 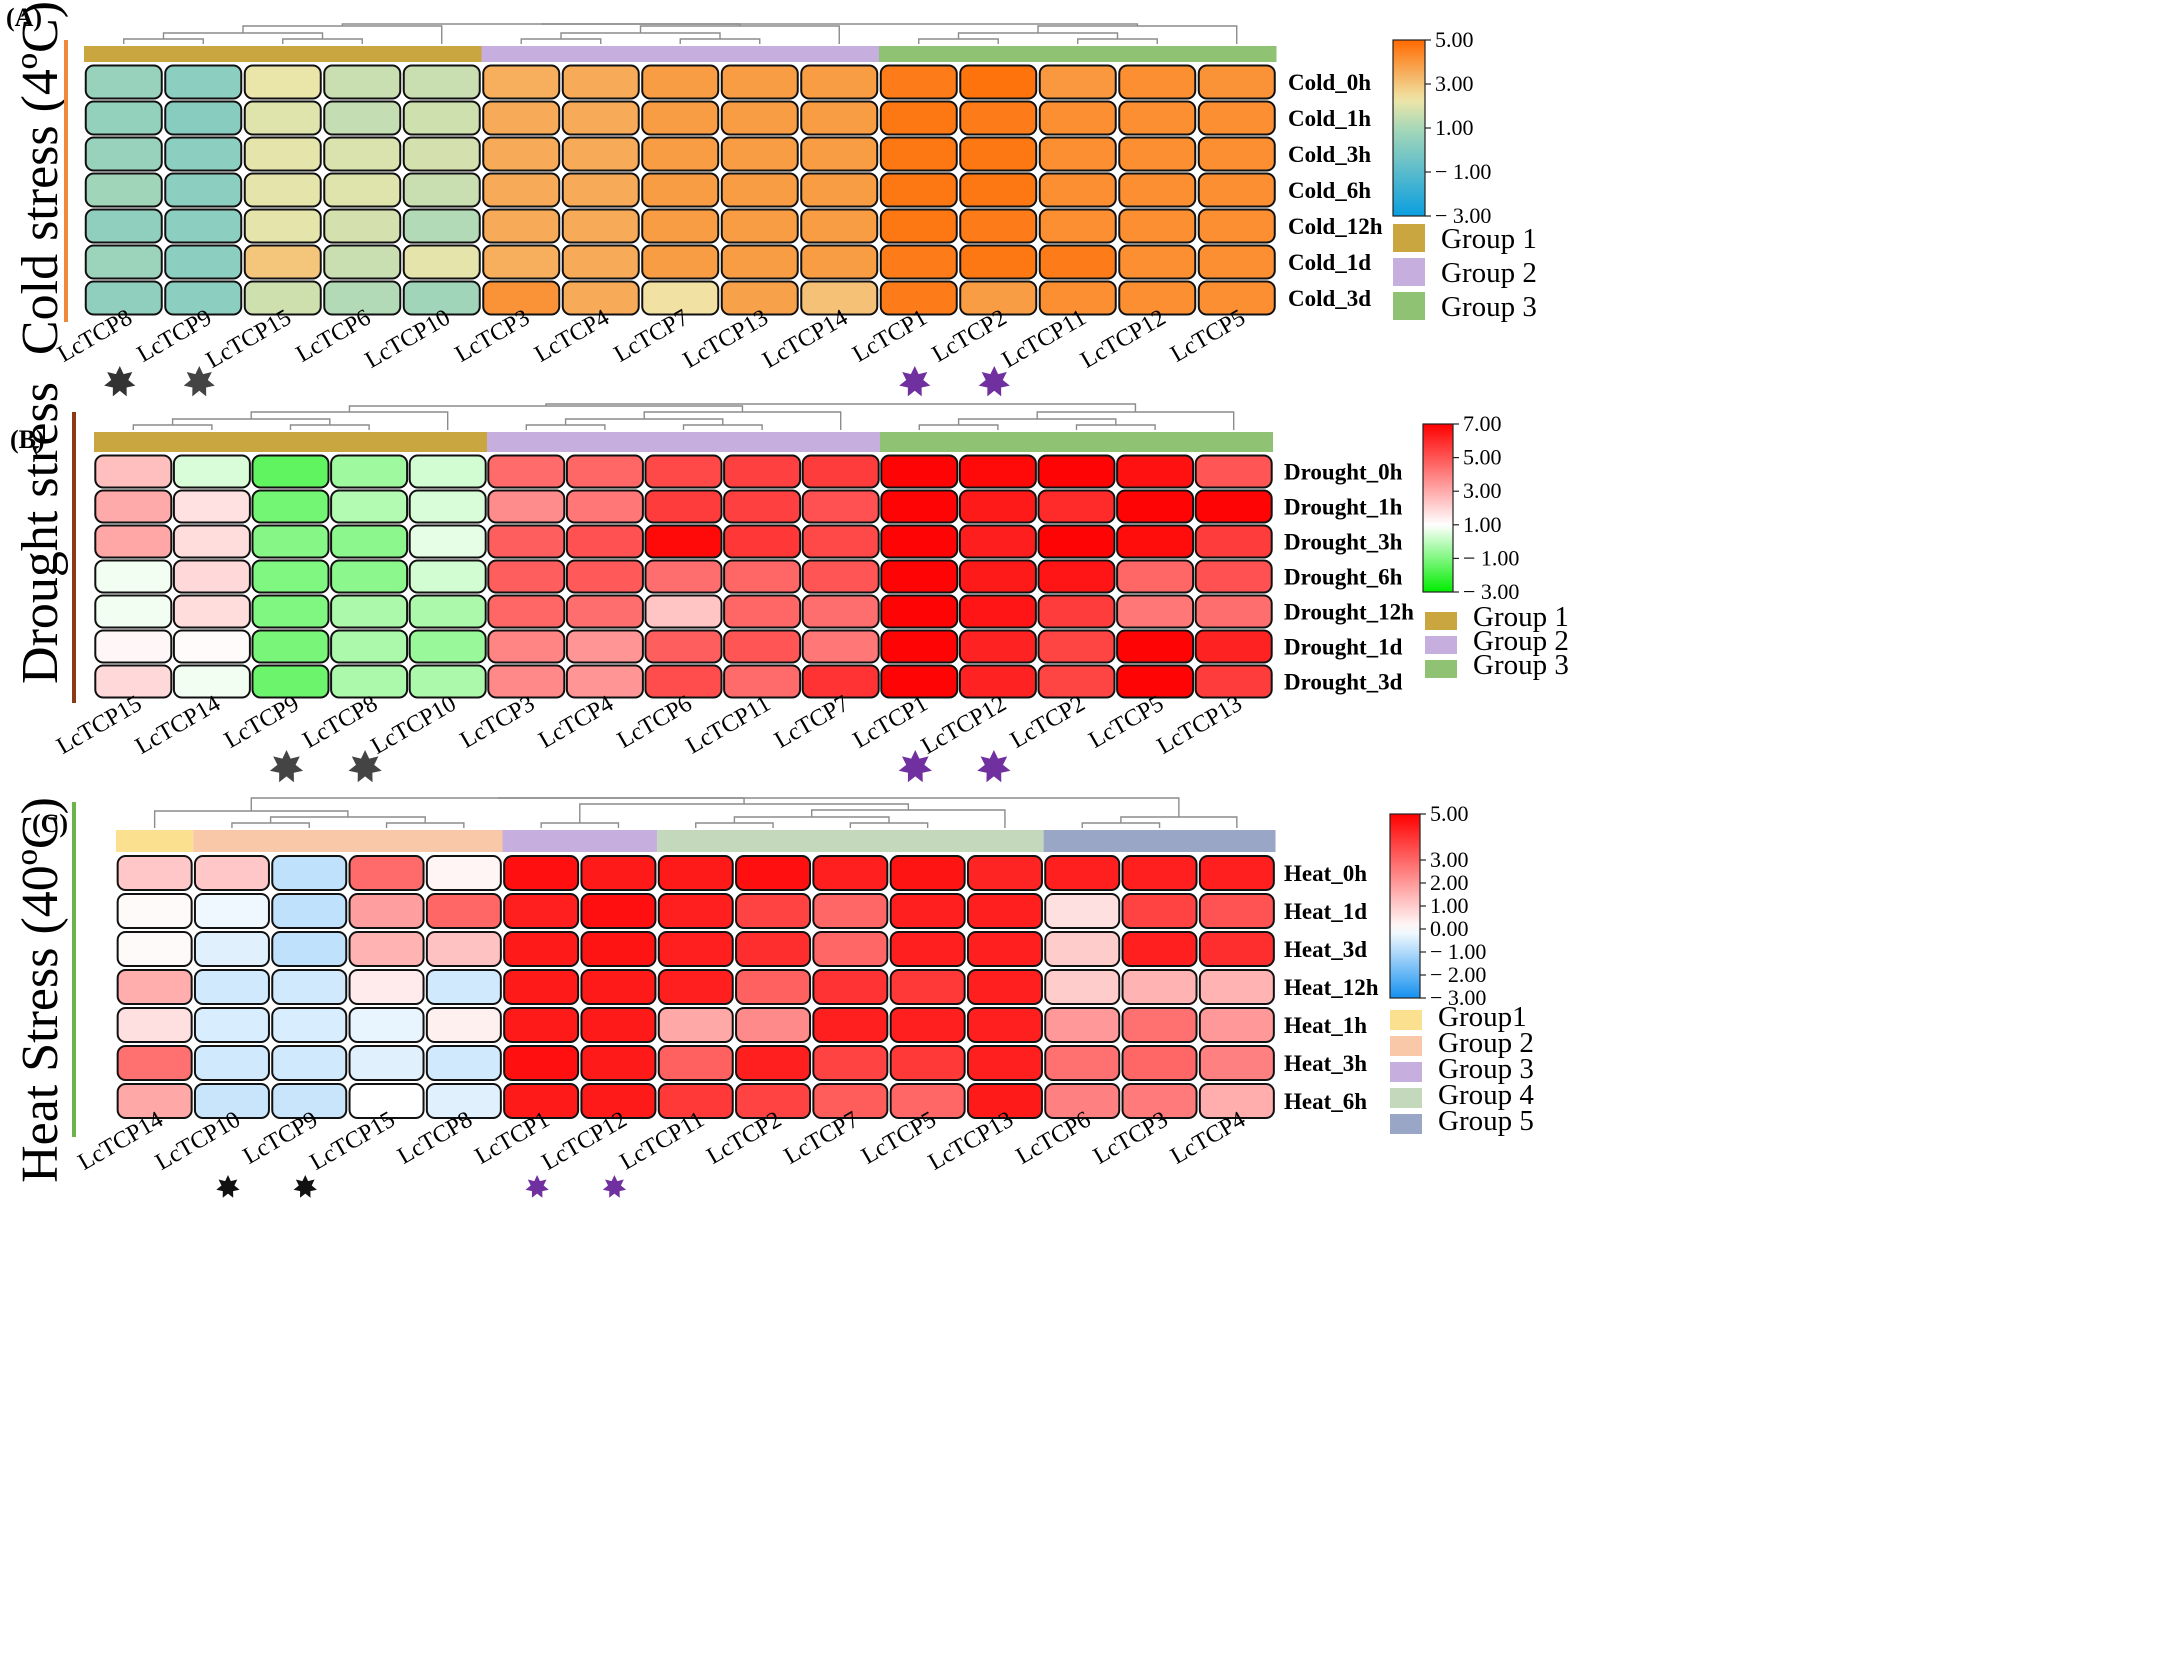 I want to click on legend-label: Group 4, so click(x=1486, y=1095).